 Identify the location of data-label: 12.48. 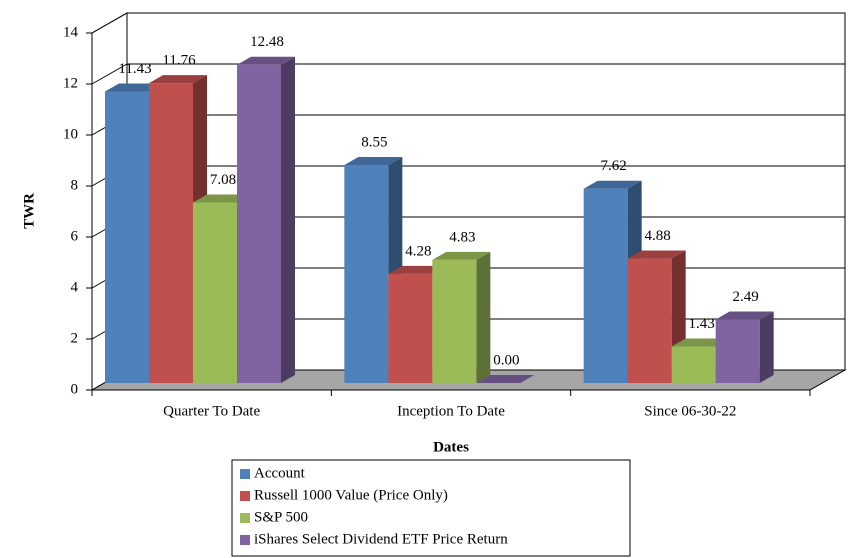
(267, 42).